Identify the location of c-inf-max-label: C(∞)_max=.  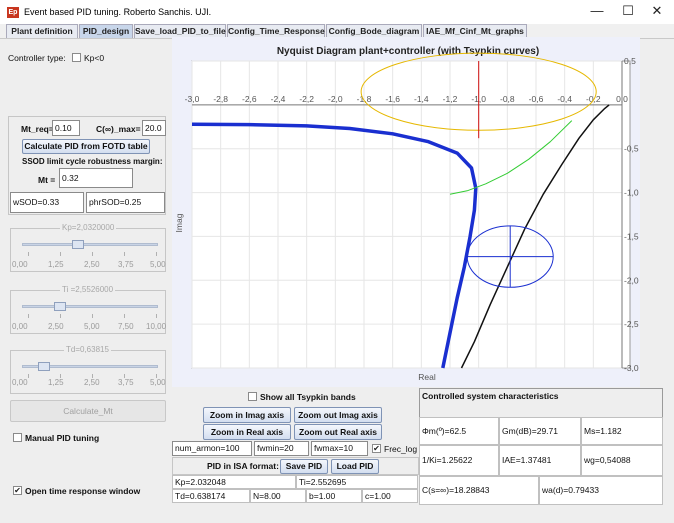
(118, 129).